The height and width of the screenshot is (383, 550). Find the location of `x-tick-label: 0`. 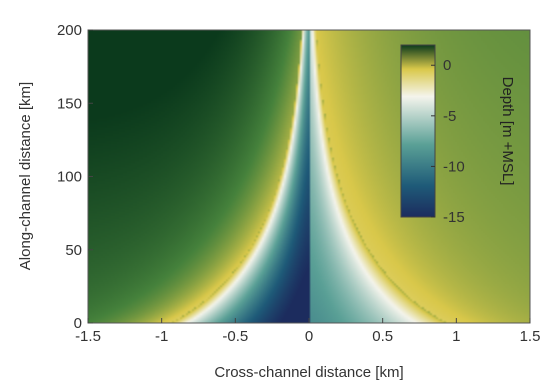

x-tick-label: 0 is located at coordinates (309, 336).